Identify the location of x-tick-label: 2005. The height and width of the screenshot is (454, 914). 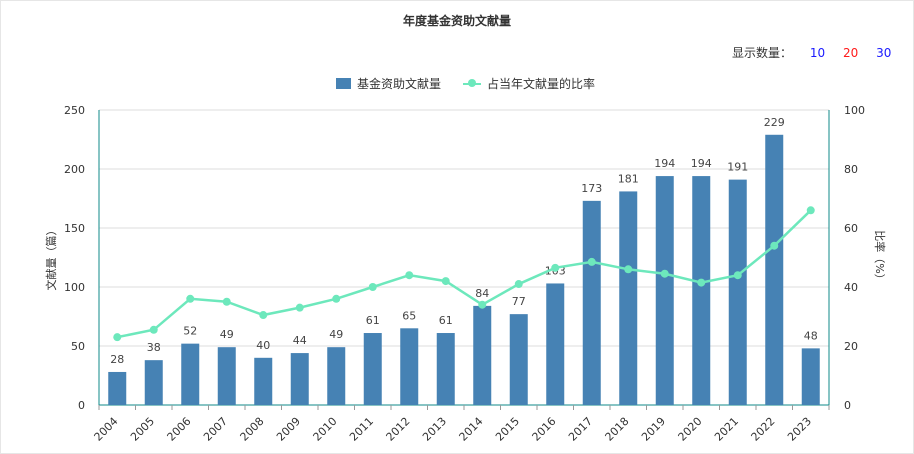
(142, 429).